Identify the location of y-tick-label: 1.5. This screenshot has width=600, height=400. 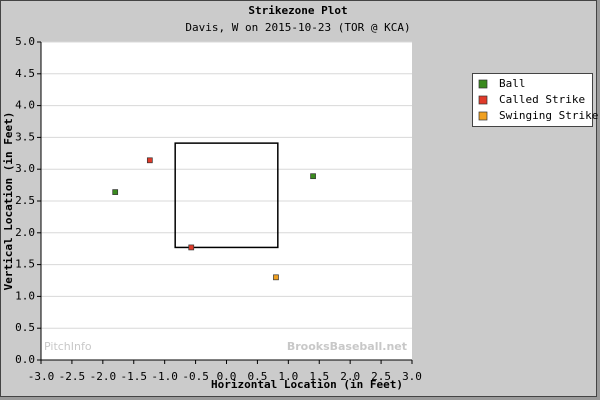
(25, 264).